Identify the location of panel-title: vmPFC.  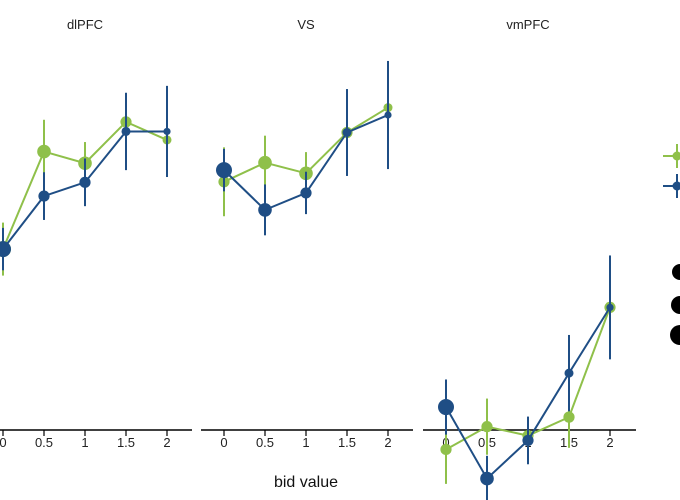
(527, 24).